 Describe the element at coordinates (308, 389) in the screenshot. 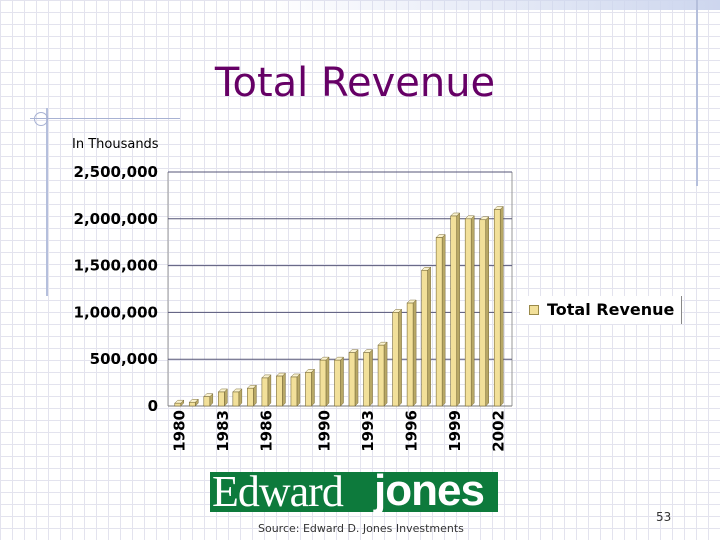

I see `bar-1989` at that location.